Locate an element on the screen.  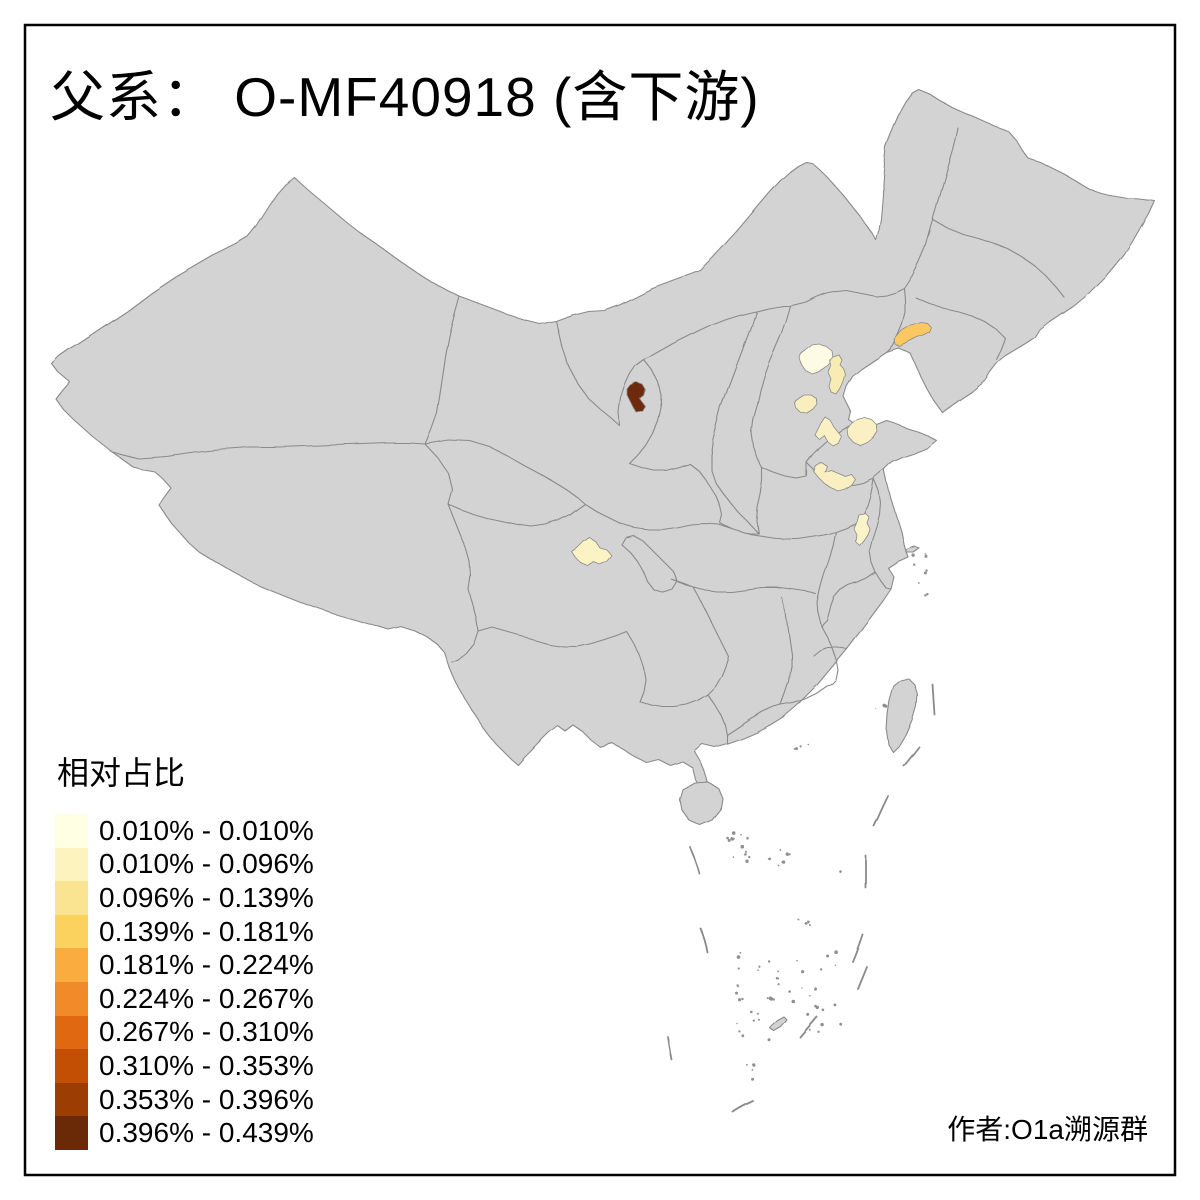
region-ningxia-north is located at coordinates (637, 398).